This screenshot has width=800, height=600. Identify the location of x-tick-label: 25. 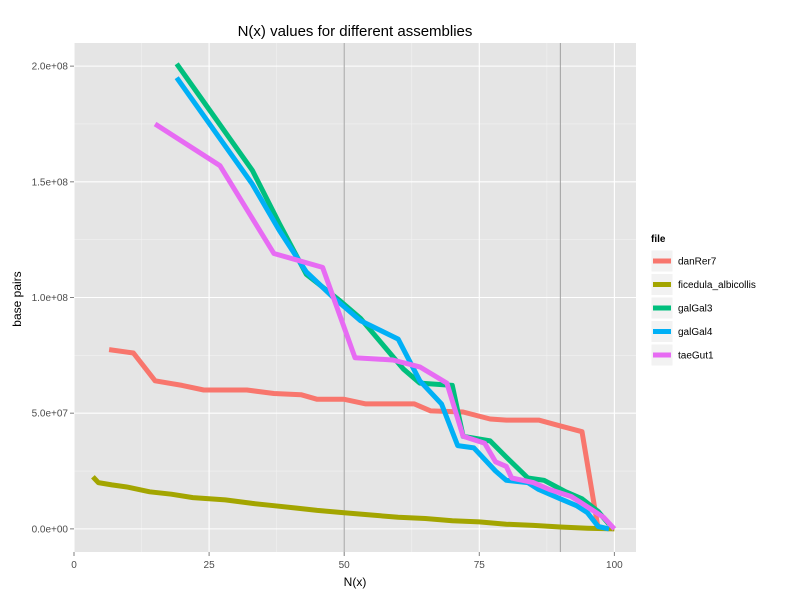
(210, 565).